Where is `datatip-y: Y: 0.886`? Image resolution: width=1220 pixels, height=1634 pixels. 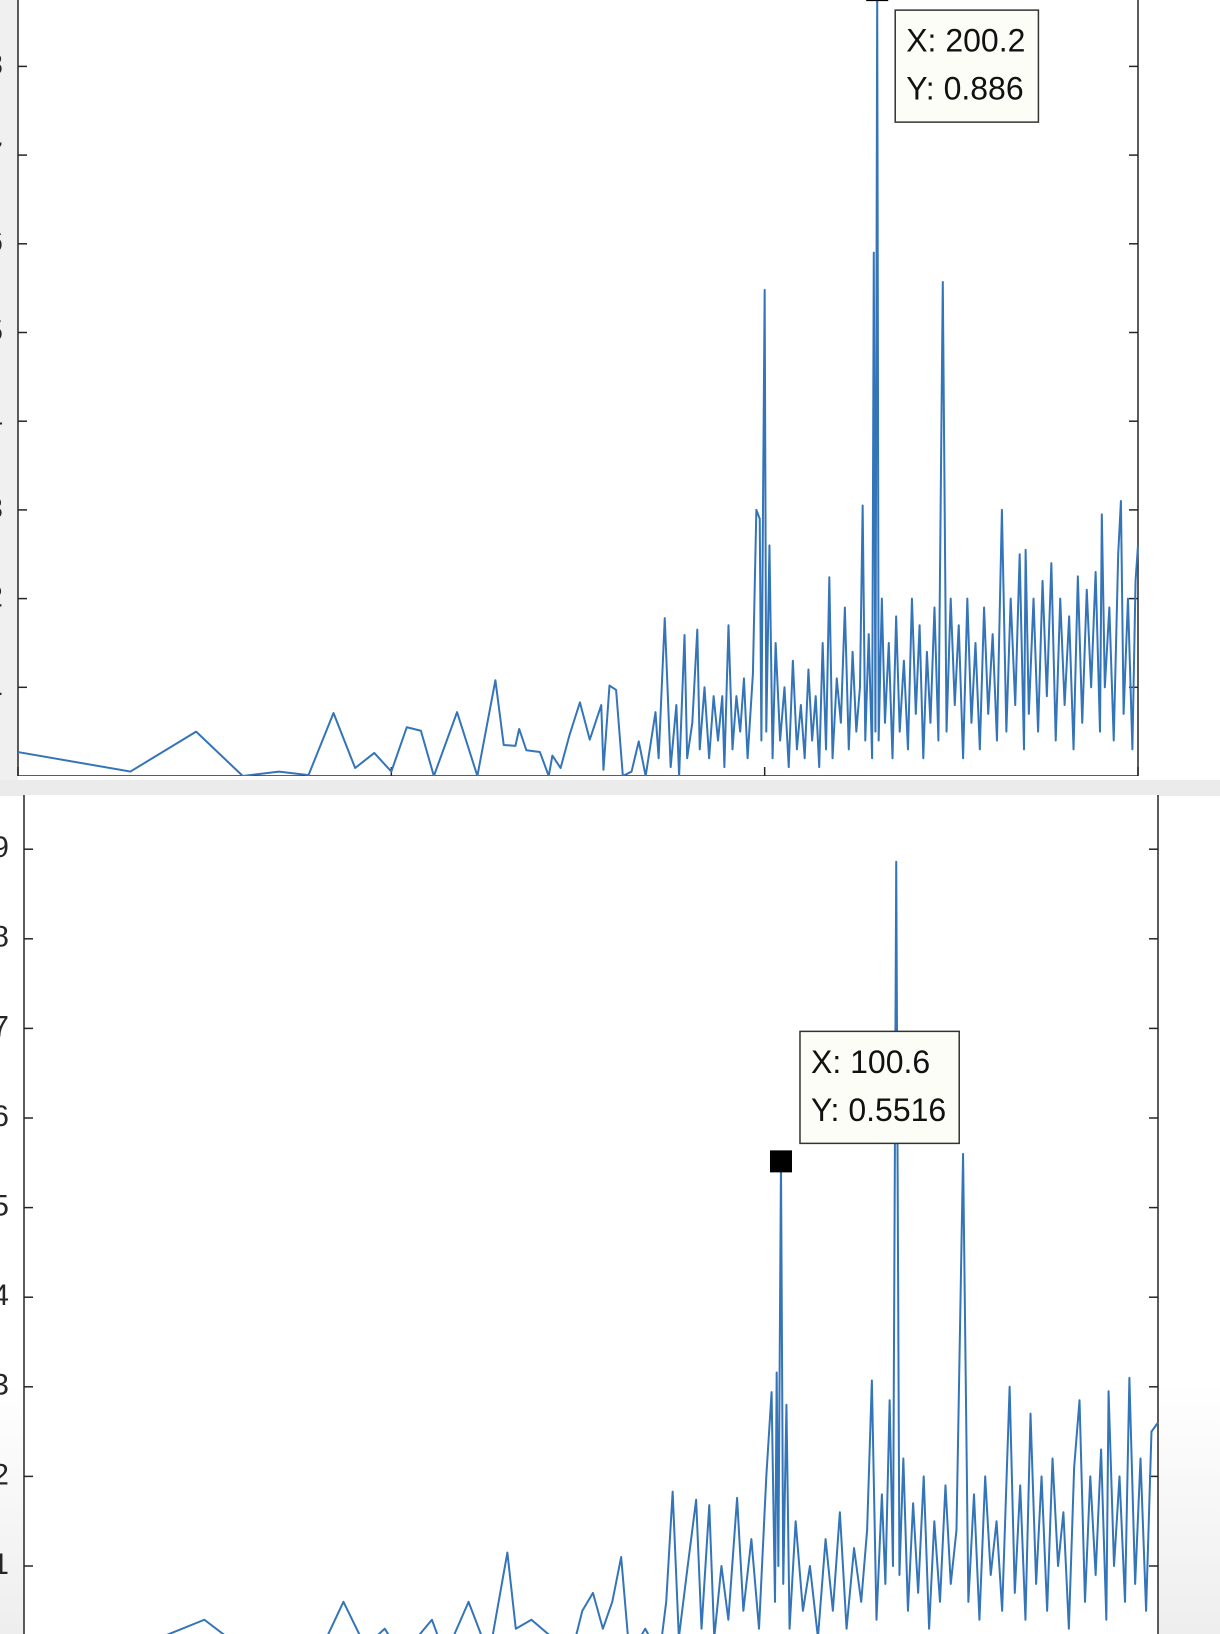 datatip-y: Y: 0.886 is located at coordinates (964, 89).